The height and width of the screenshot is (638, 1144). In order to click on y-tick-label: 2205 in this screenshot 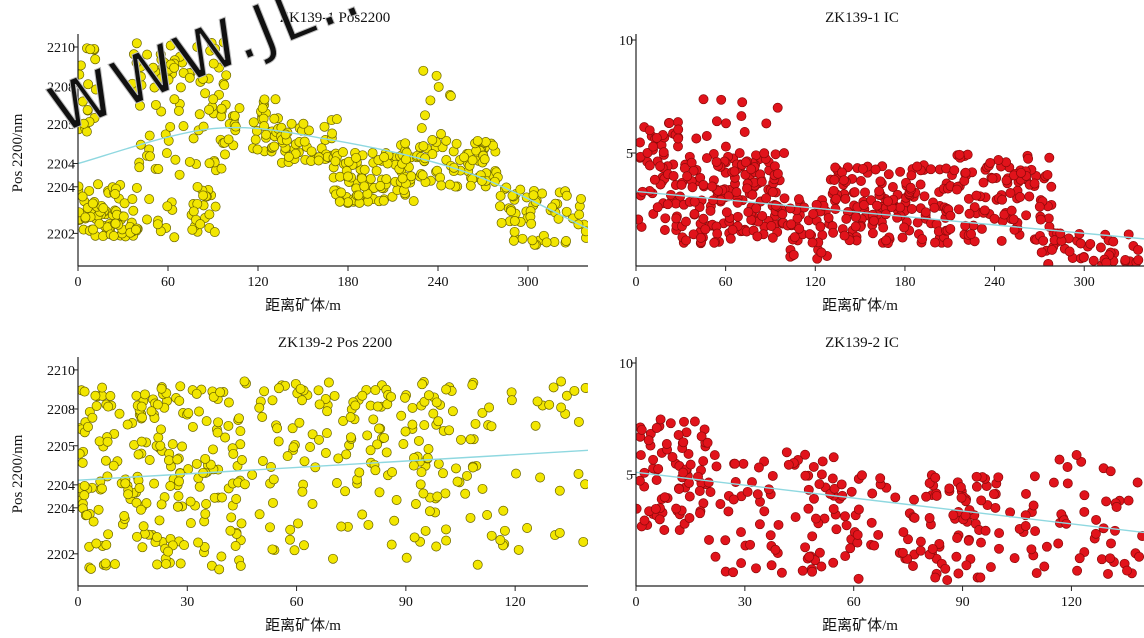, I will do `click(61, 447)`.